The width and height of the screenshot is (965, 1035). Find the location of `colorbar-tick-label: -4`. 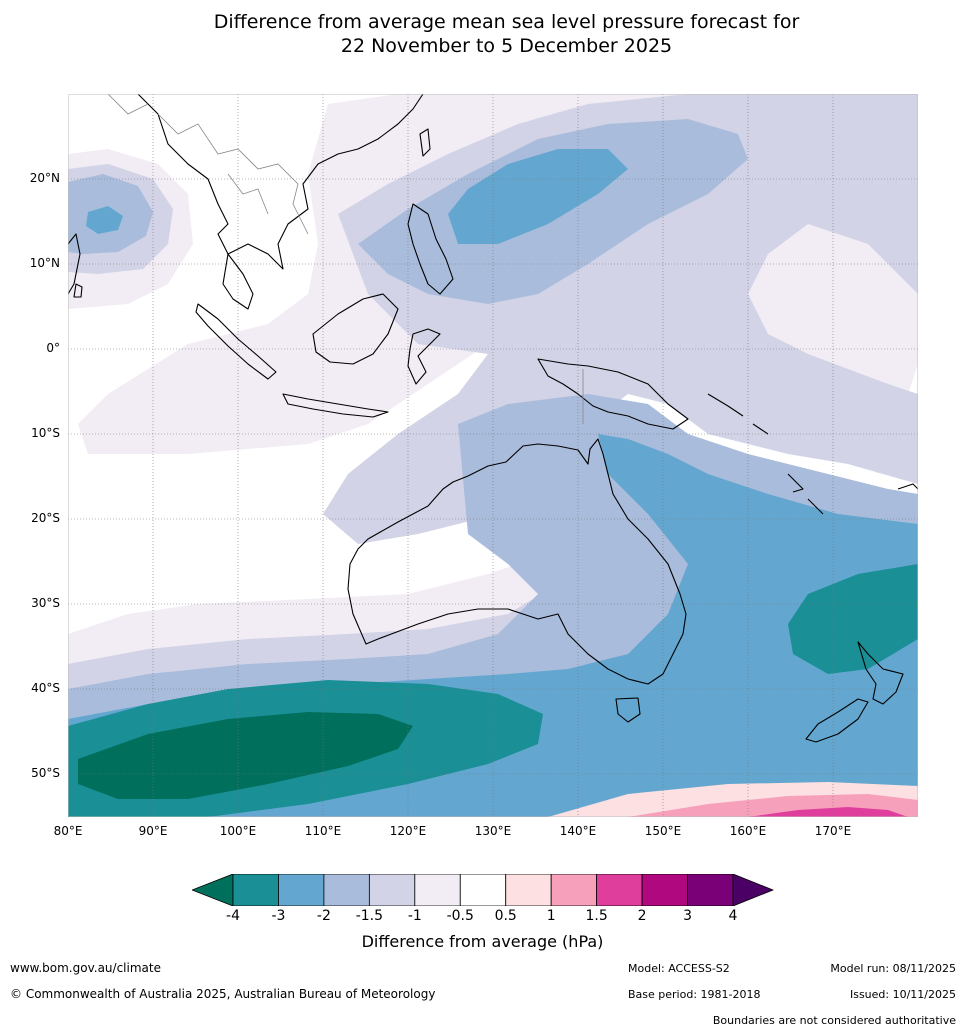

colorbar-tick-label: -4 is located at coordinates (233, 916).